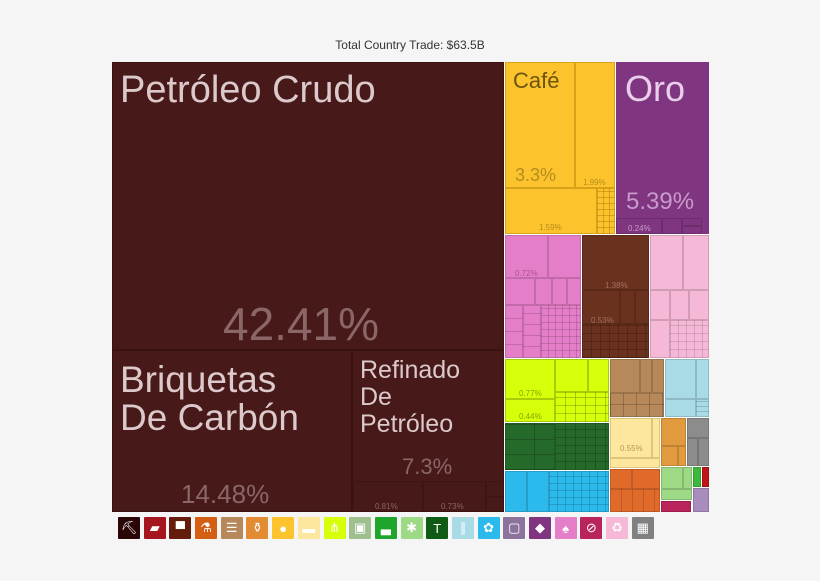 The image size is (820, 581). I want to click on cell-share-small: 0.44%, so click(530, 416).